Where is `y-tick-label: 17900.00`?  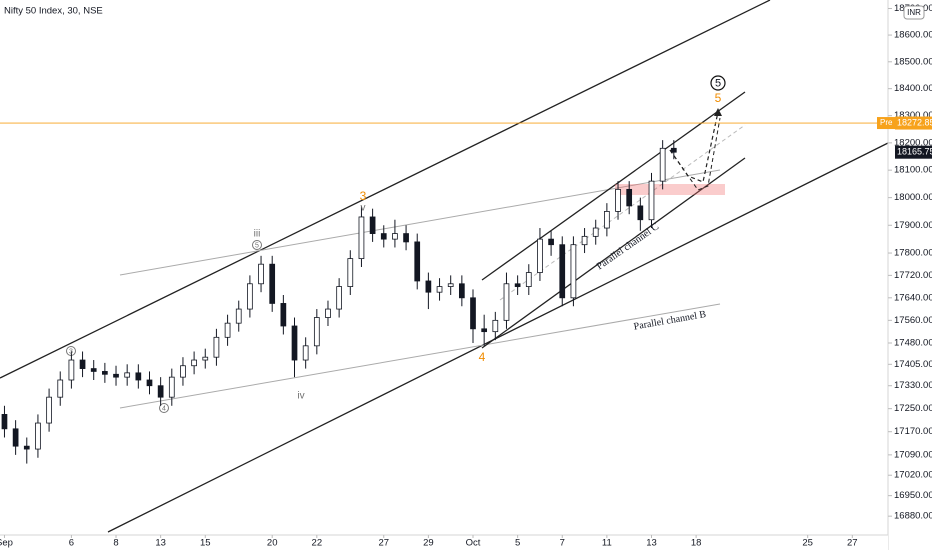 y-tick-label: 17900.00 is located at coordinates (913, 225).